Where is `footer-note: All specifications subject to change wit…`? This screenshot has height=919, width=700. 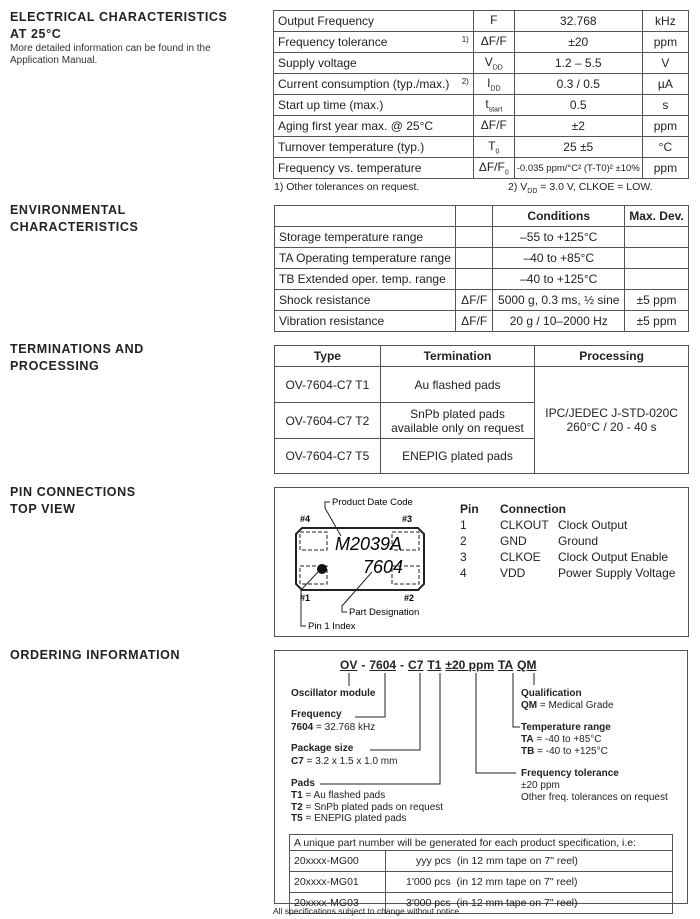
footer-note: All specifications subject to change wit… is located at coordinates (367, 911).